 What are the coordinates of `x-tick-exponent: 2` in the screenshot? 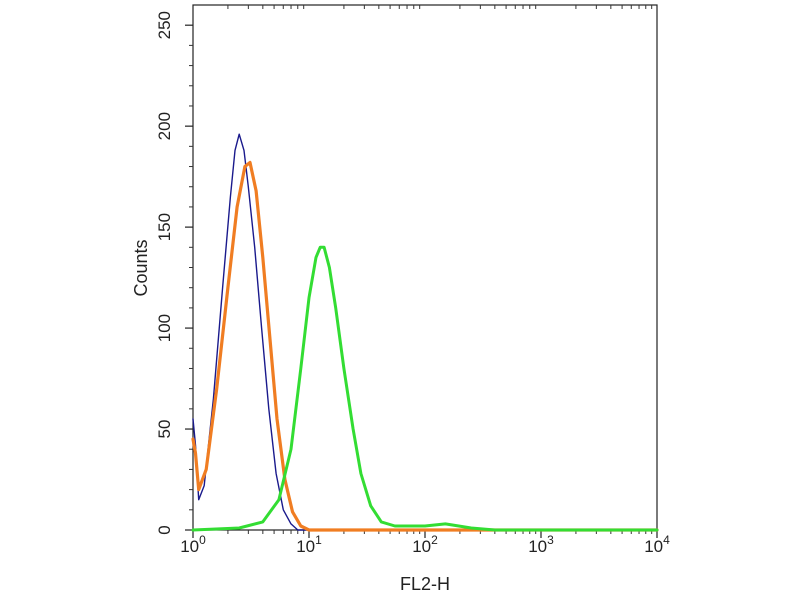 It's located at (434, 540).